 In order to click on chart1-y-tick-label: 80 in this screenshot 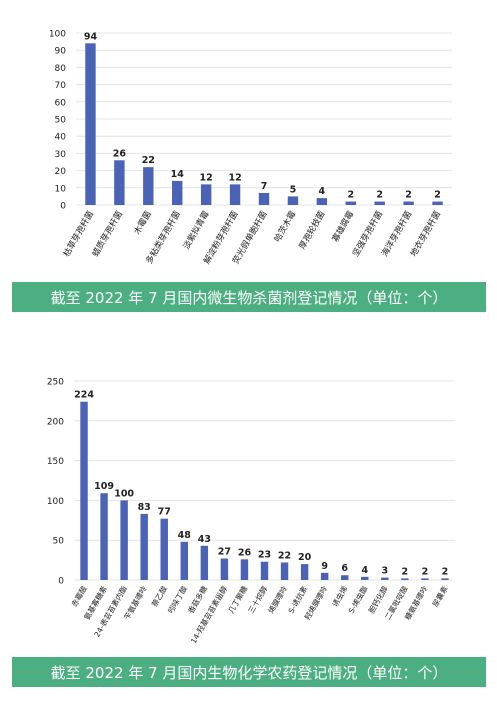, I will do `click(61, 69)`.